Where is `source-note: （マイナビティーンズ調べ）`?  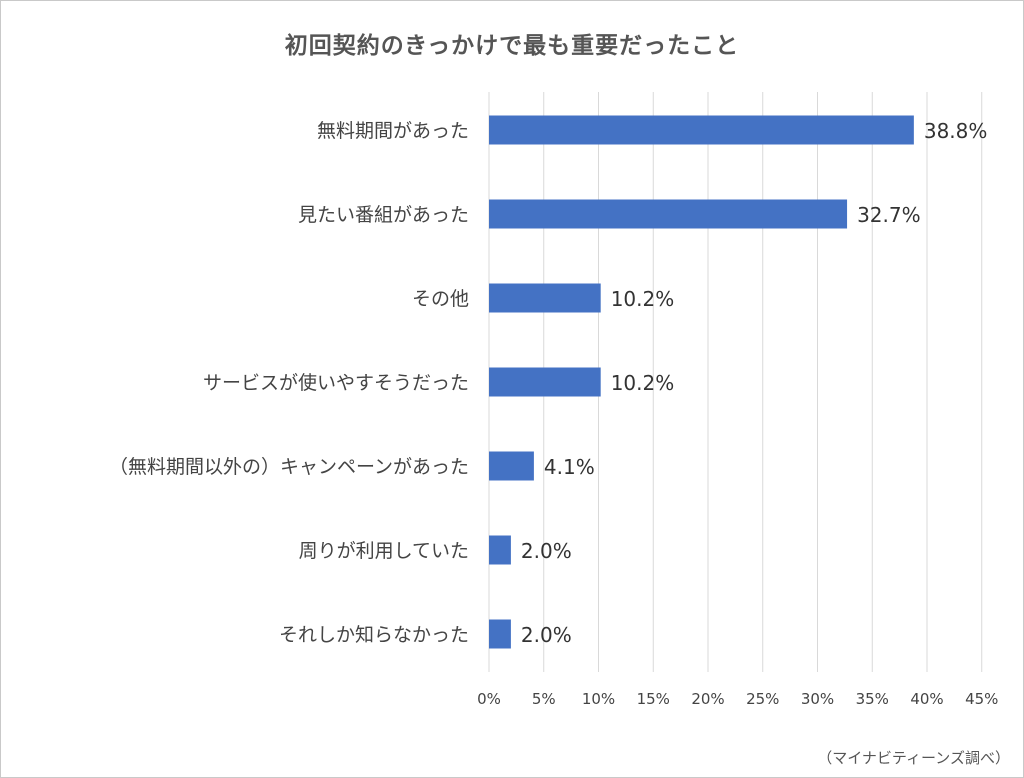
source-note: （マイナビティーンズ調べ） is located at coordinates (913, 758).